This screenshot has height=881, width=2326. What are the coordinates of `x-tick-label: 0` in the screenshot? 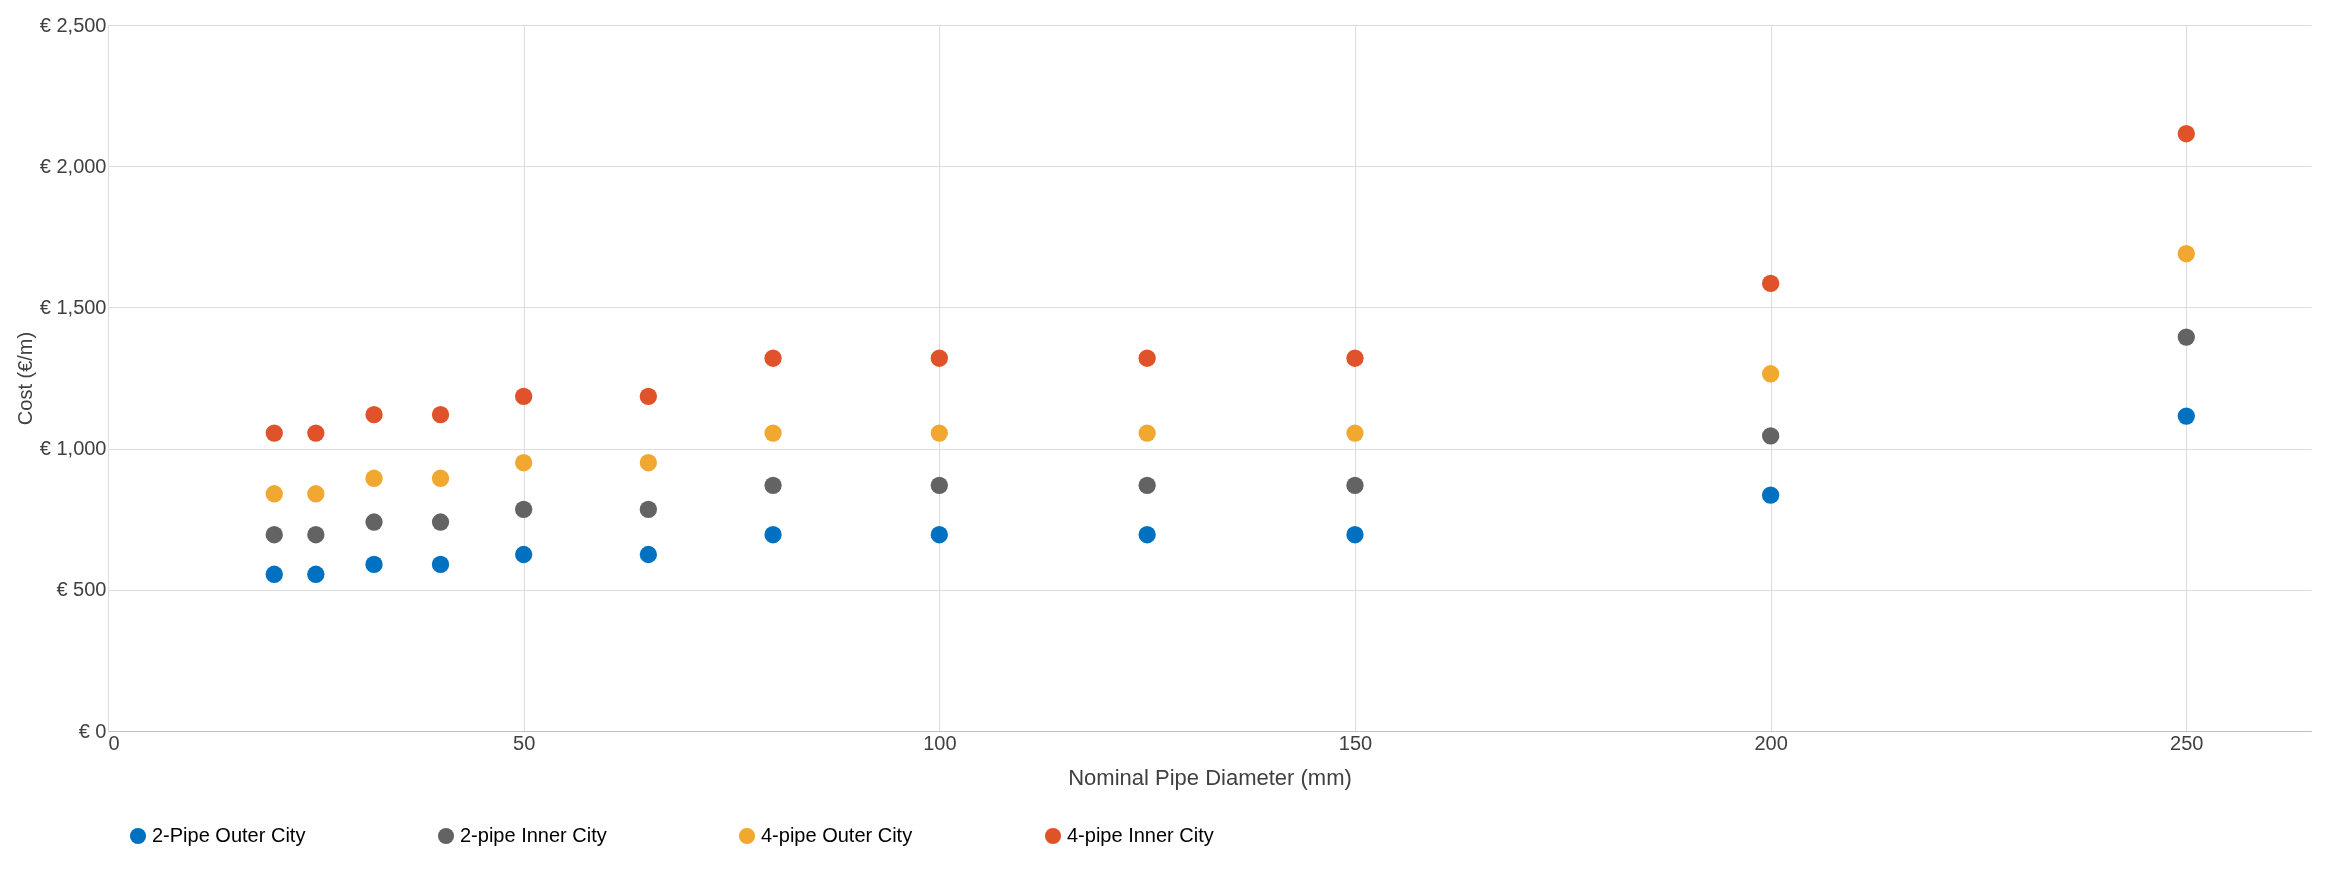 It's located at (114, 742).